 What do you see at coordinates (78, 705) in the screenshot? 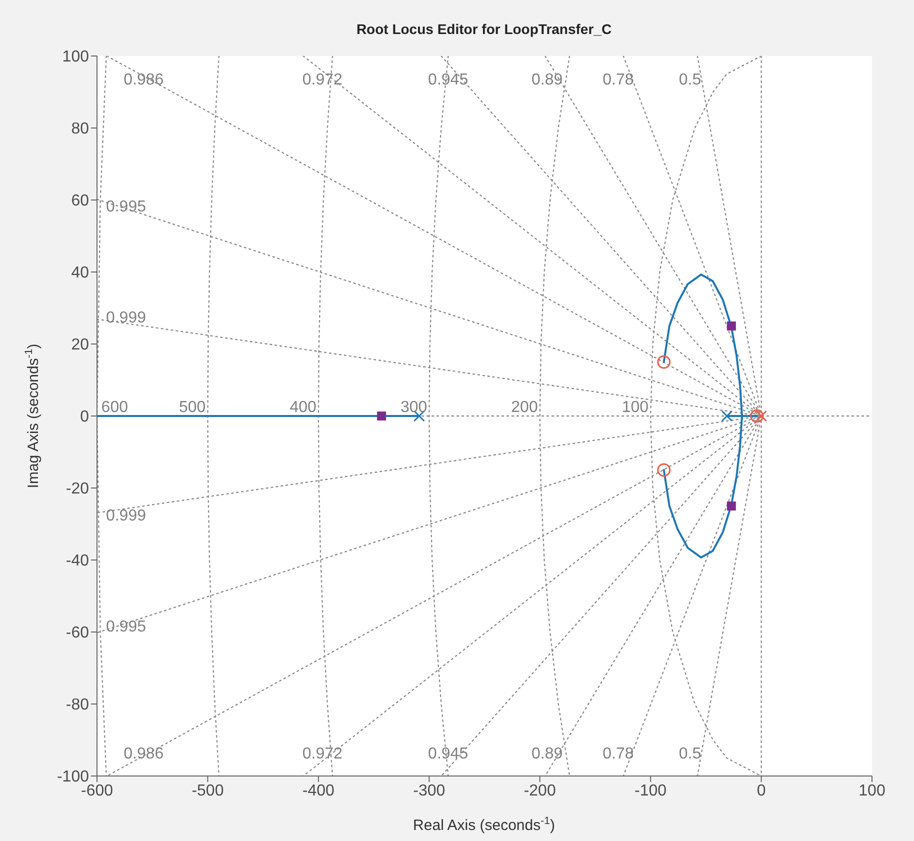
I see `y-tick-label: -80` at bounding box center [78, 705].